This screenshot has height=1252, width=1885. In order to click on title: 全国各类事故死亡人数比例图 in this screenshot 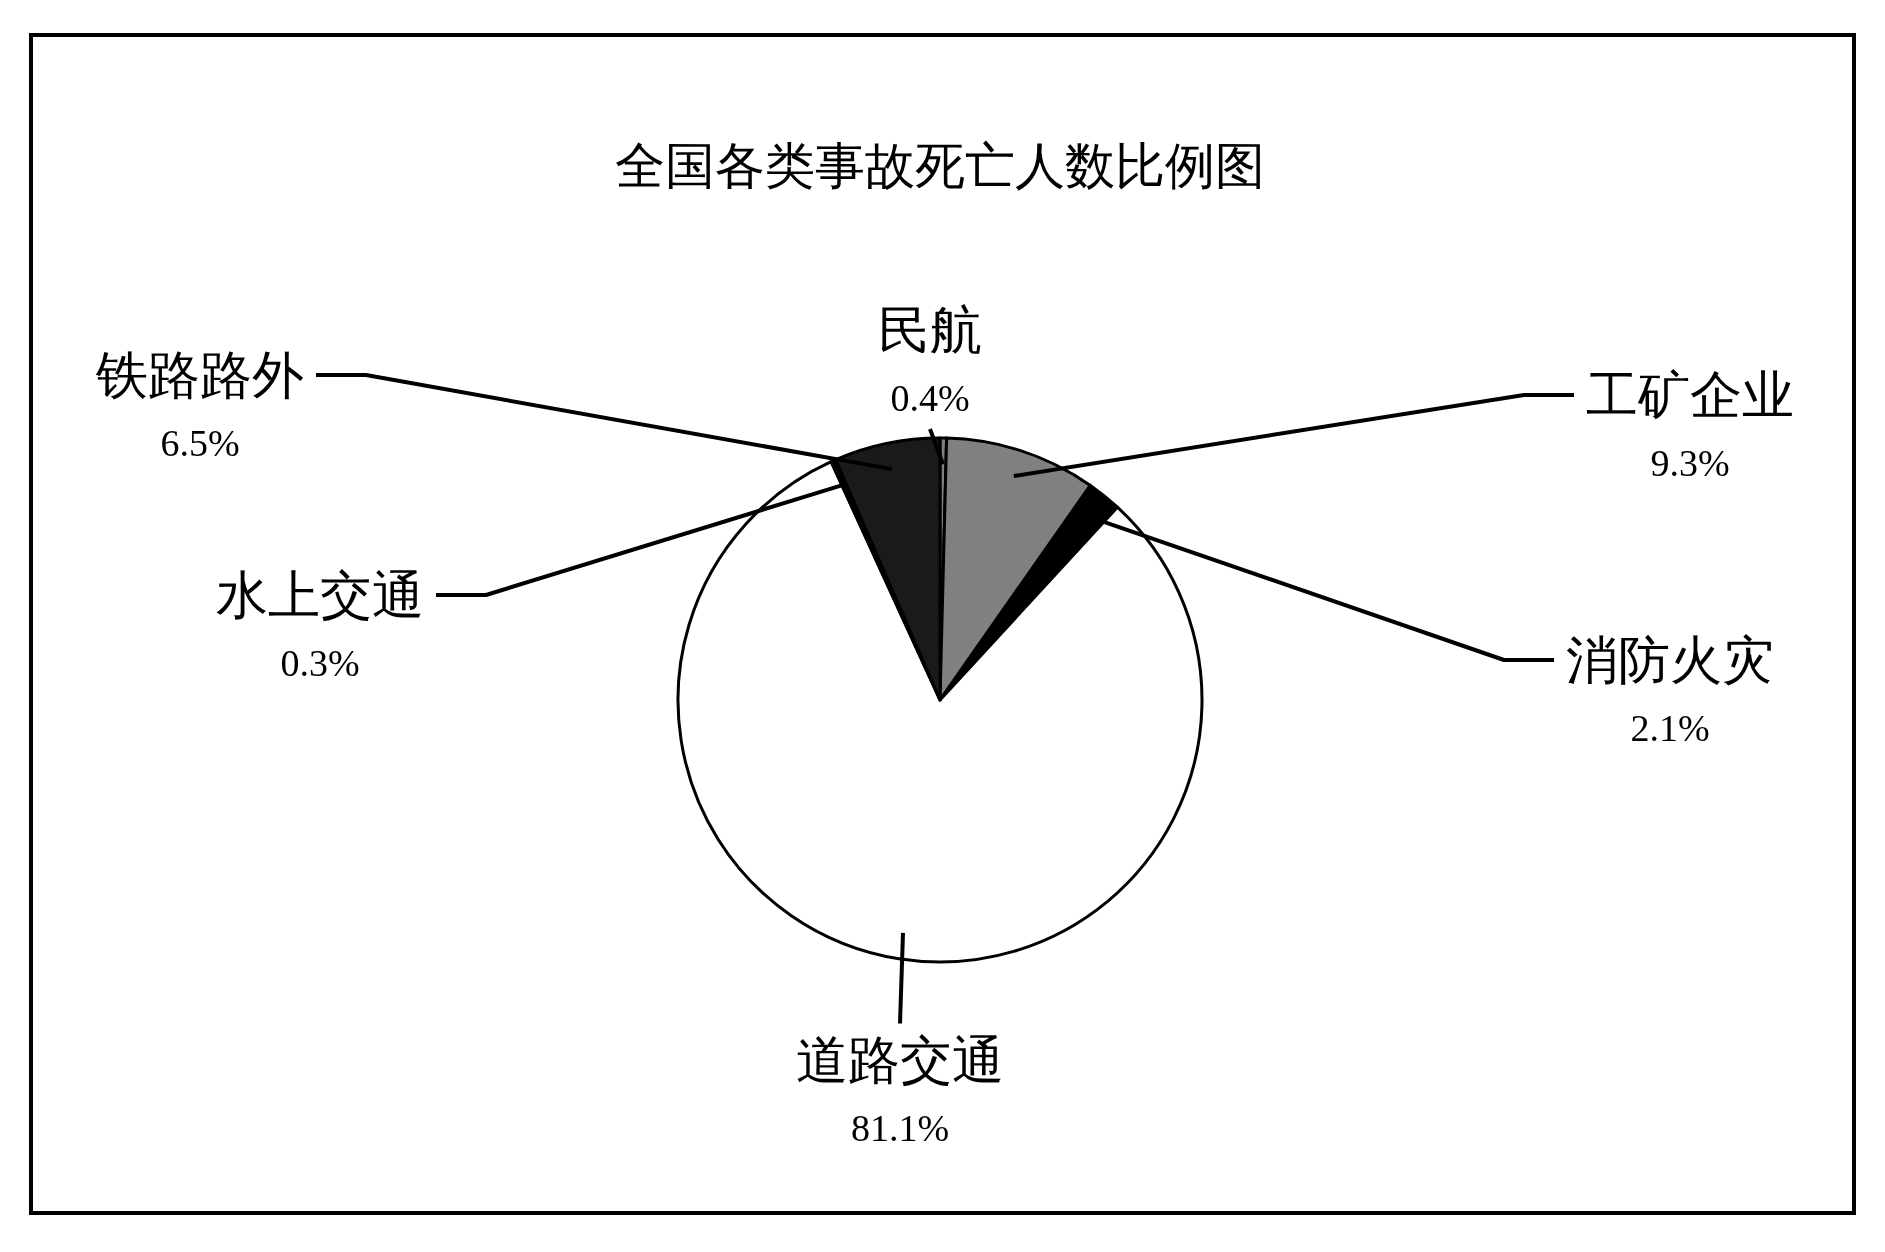, I will do `click(940, 166)`.